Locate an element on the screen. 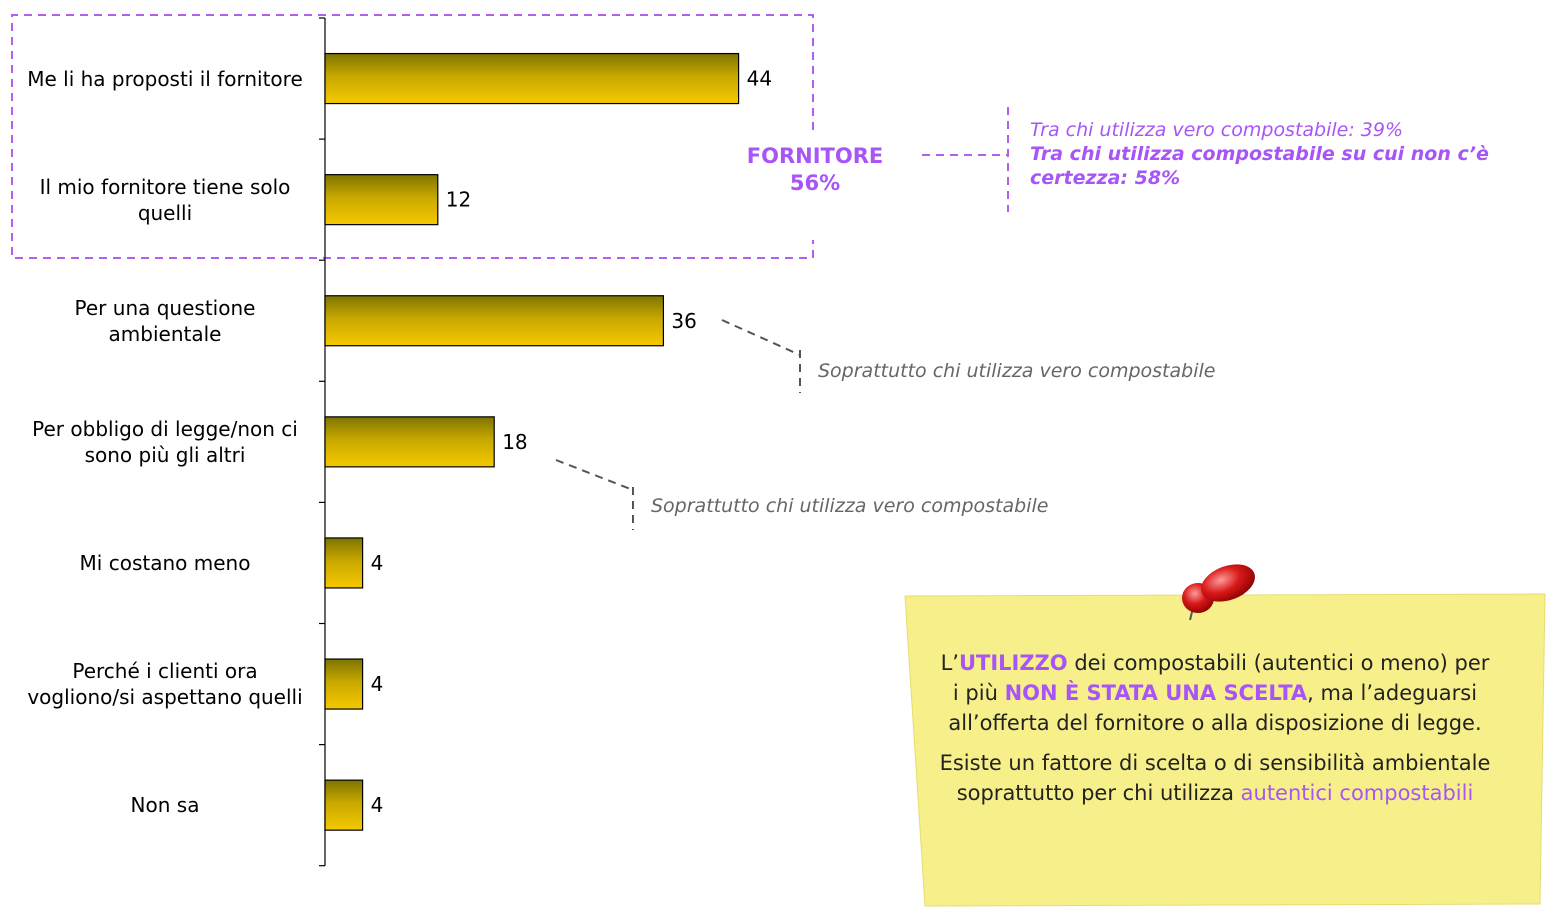 The height and width of the screenshot is (908, 1548). value-label: 44 is located at coordinates (759, 79).